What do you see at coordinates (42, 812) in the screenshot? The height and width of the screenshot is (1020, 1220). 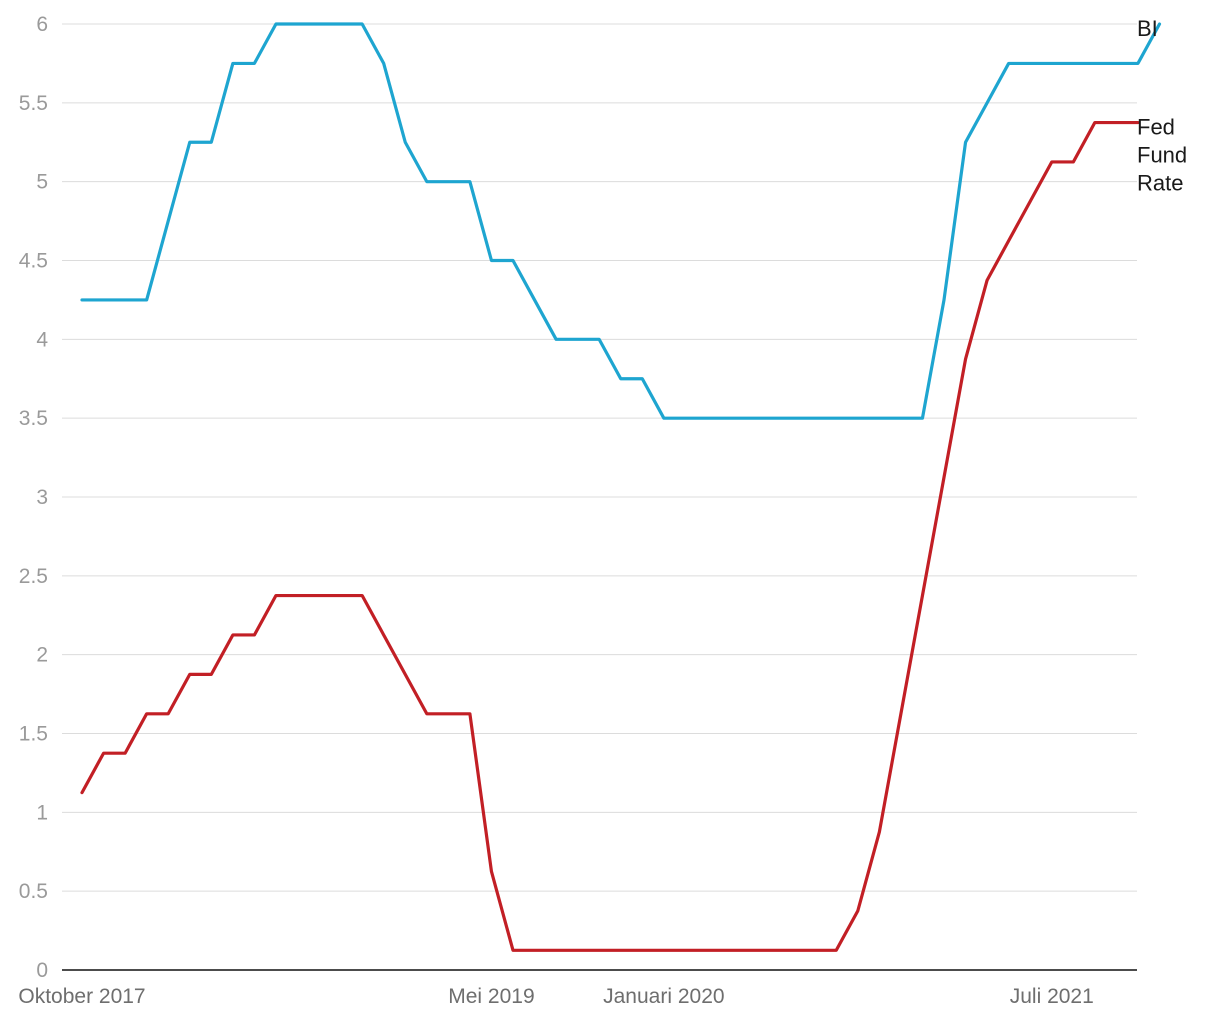 I see `y-tick-label: 1` at bounding box center [42, 812].